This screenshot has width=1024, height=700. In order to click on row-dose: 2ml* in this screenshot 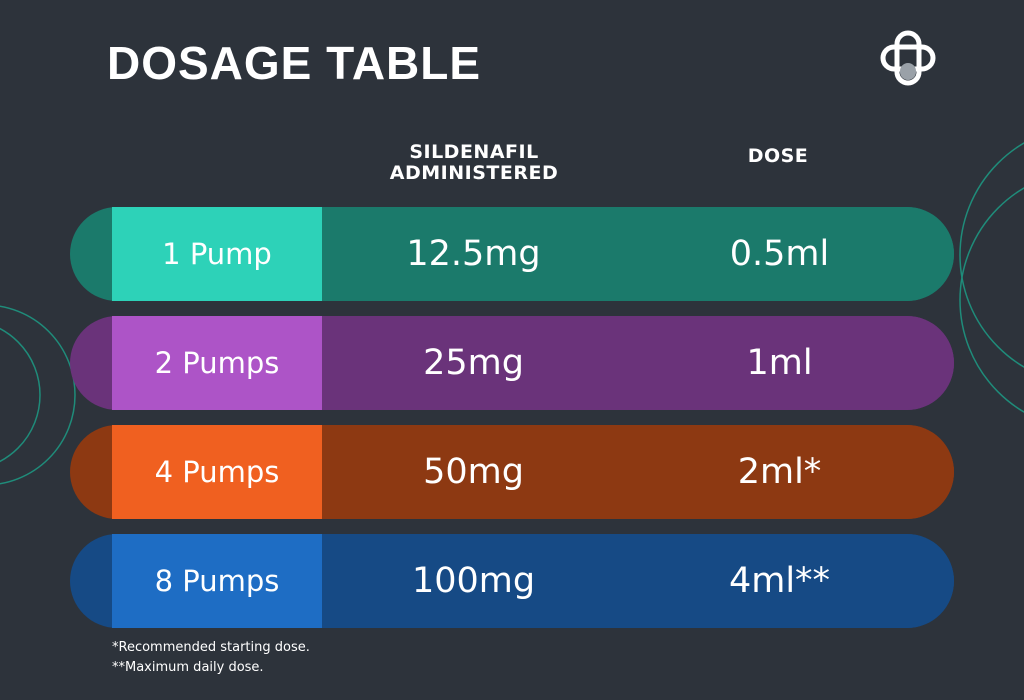, I will do `click(789, 472)`.